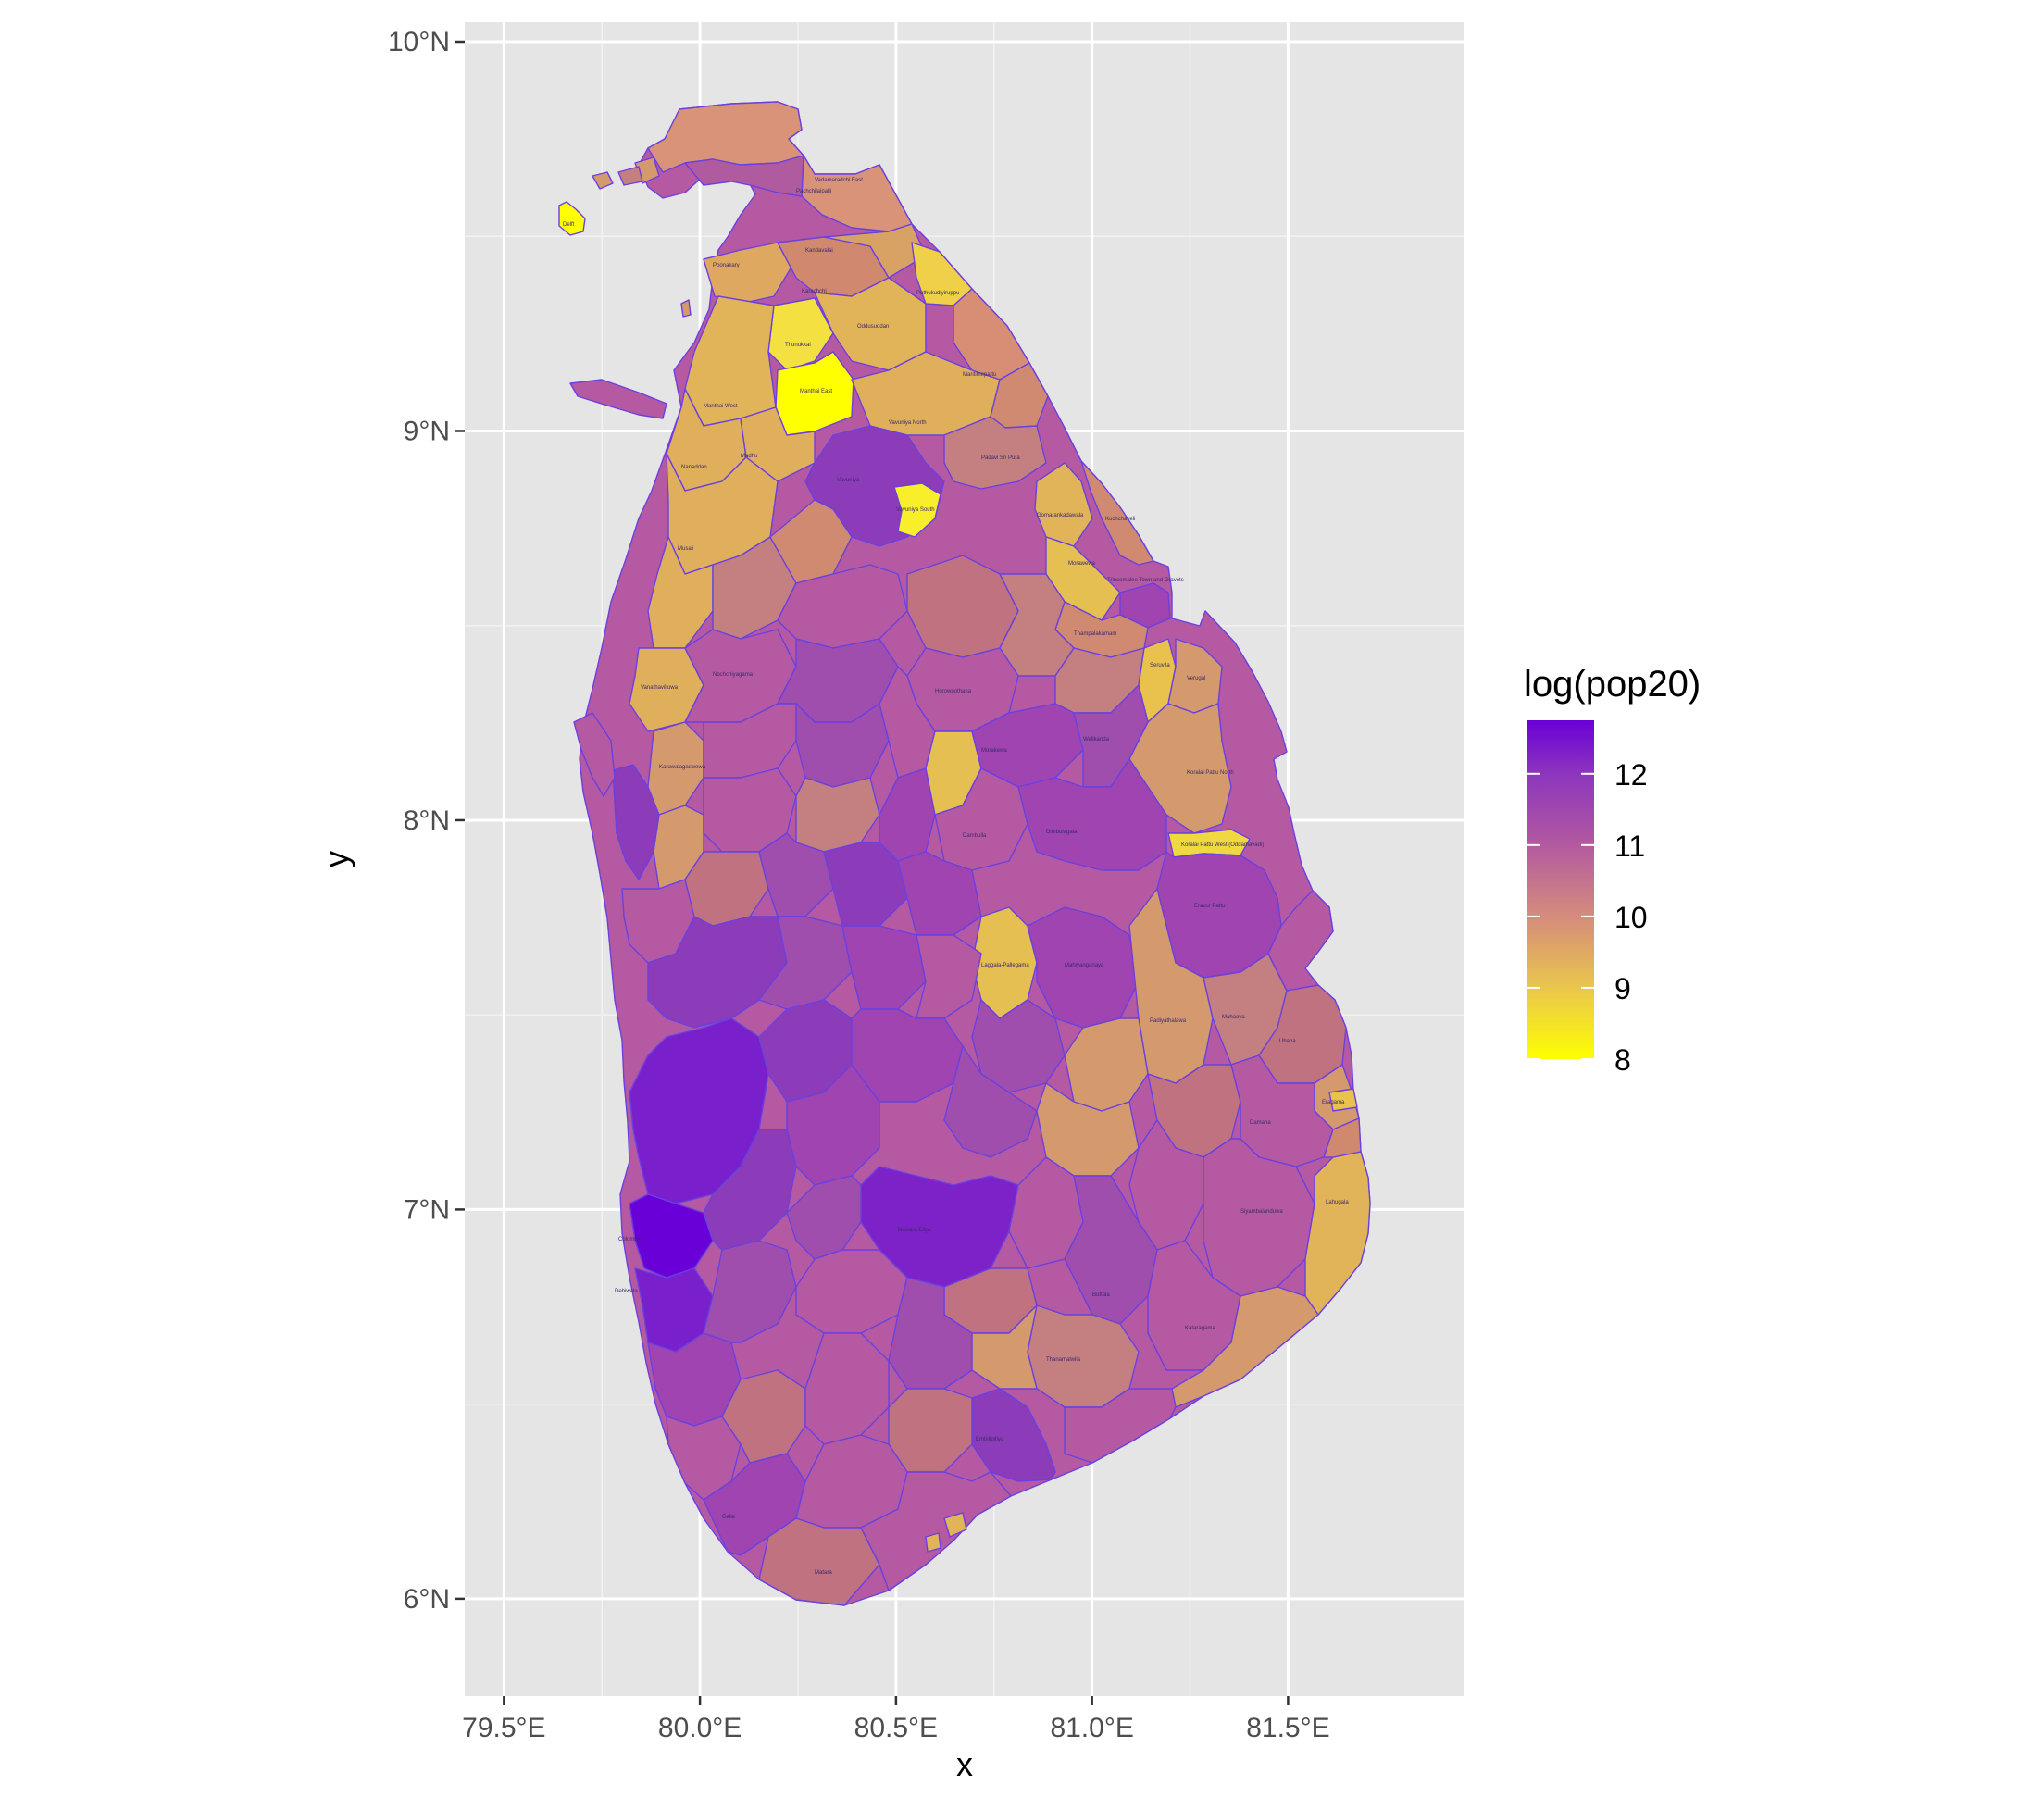  What do you see at coordinates (990, 1439) in the screenshot?
I see `label-embilipitiya: Embilipitiya` at bounding box center [990, 1439].